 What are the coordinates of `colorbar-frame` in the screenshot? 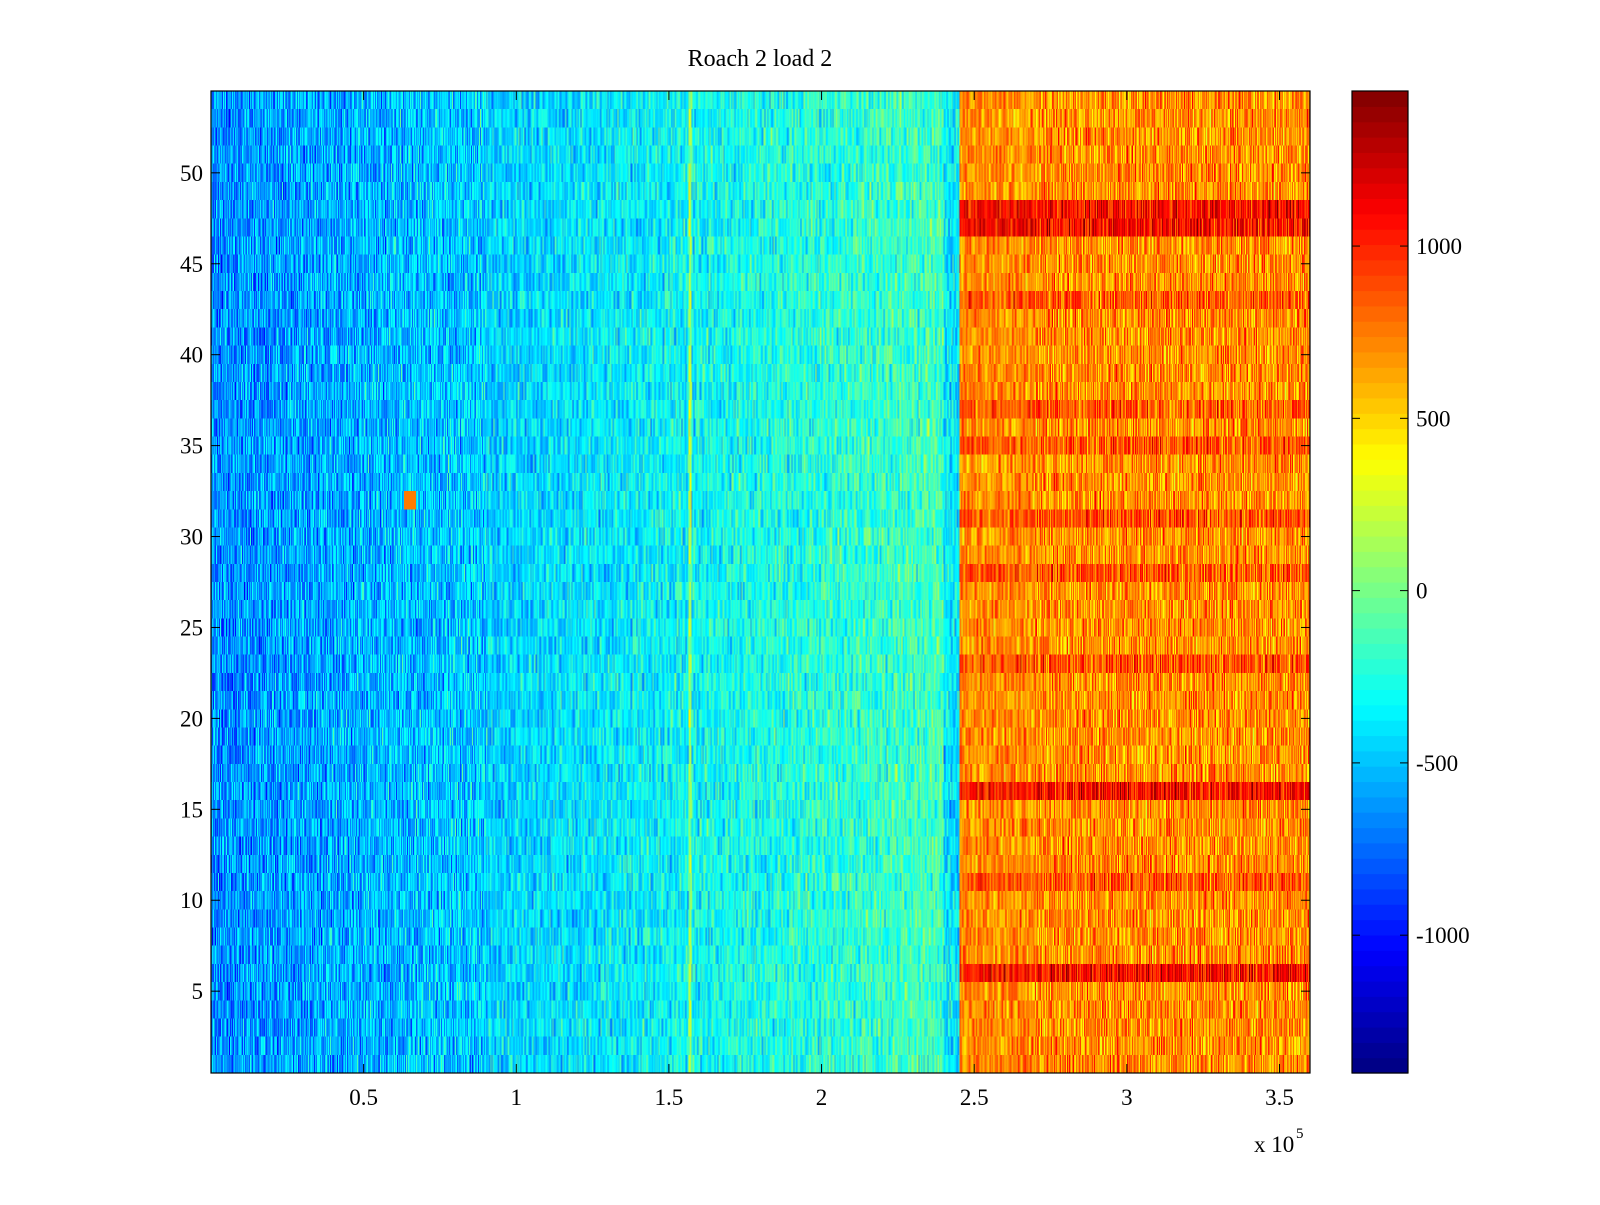 It's located at (1380, 582).